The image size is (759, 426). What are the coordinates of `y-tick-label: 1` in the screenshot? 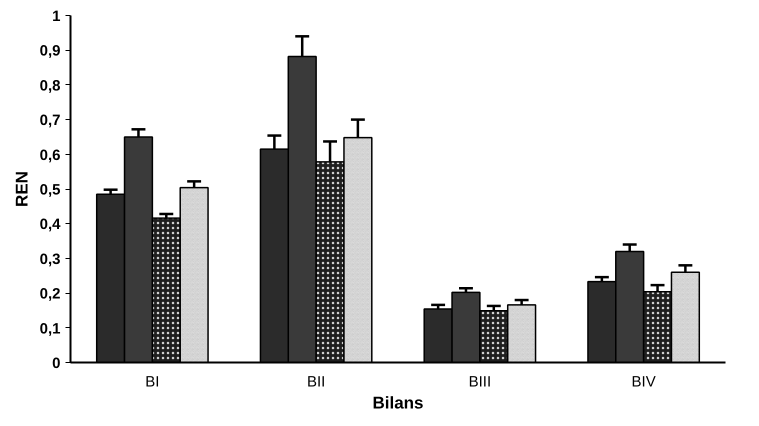 It's located at (56, 16).